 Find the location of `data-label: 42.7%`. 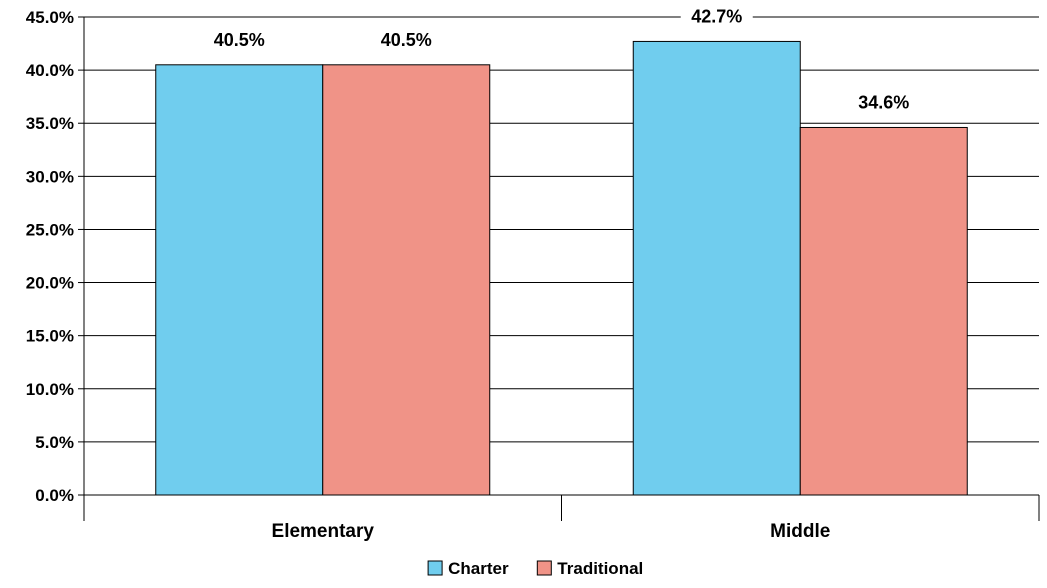

data-label: 42.7% is located at coordinates (716, 16).